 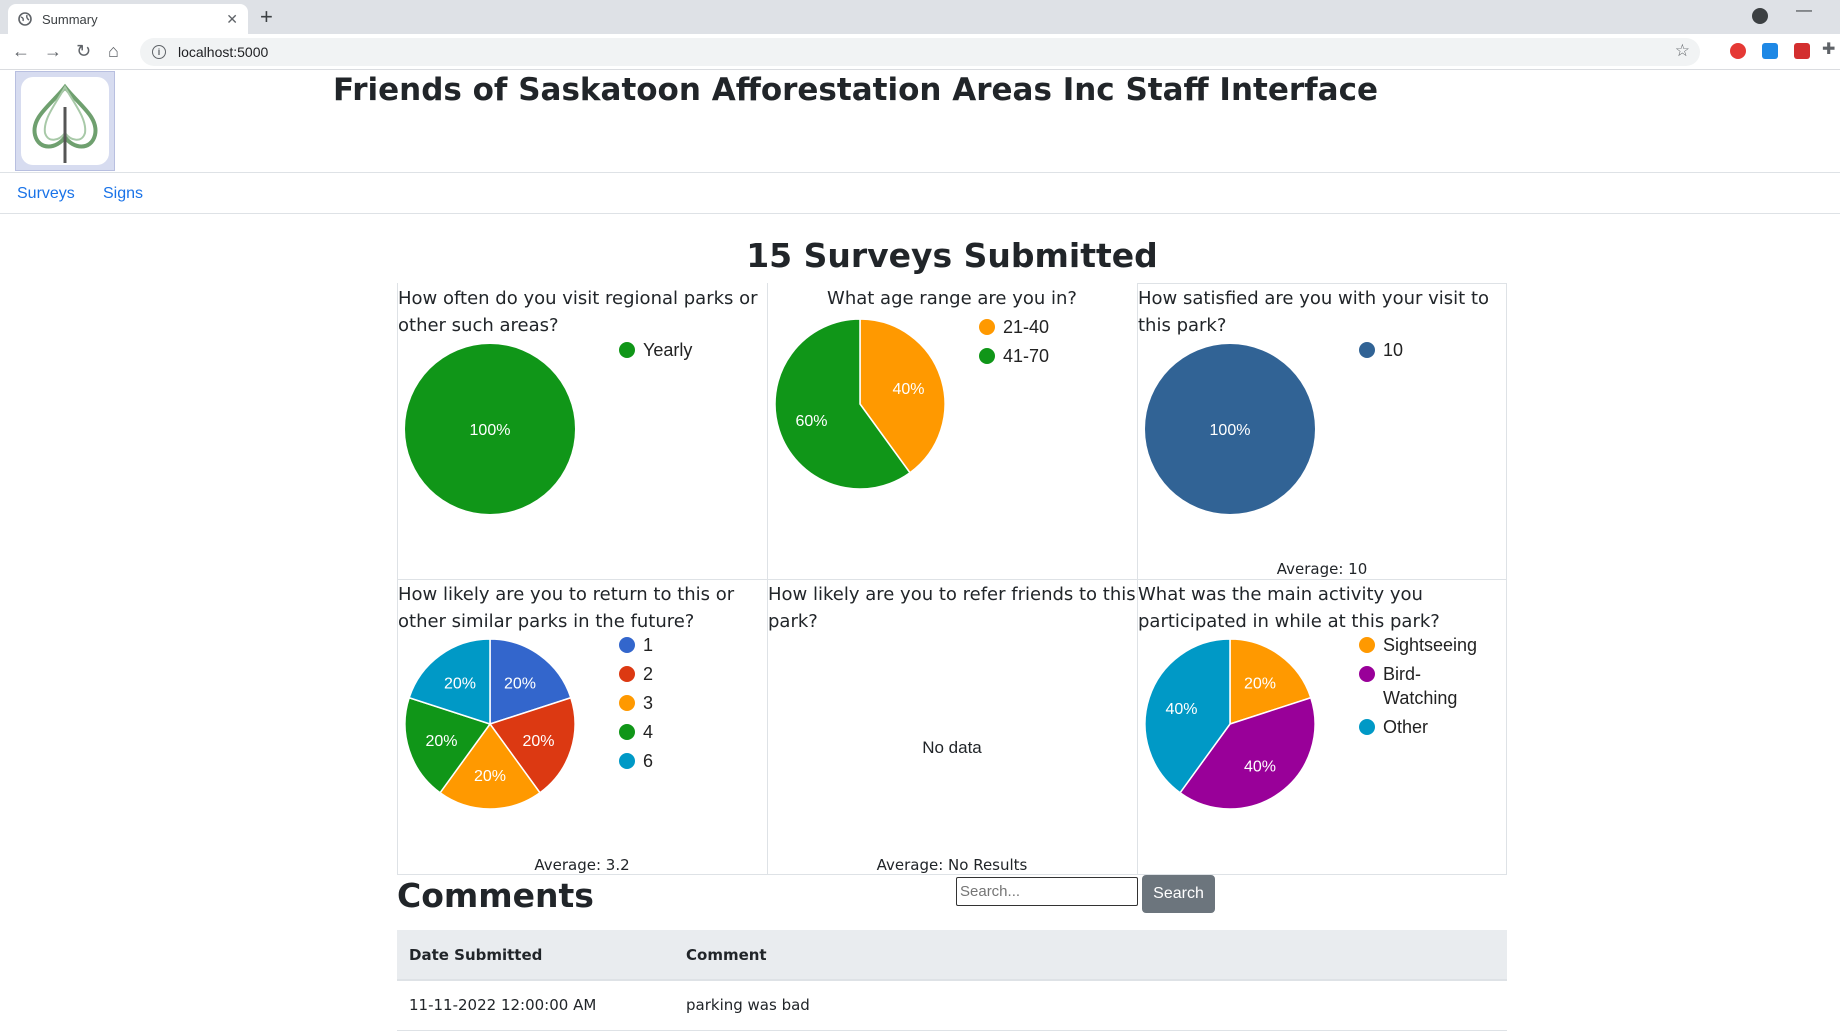 What do you see at coordinates (920, 193) in the screenshot?
I see `site-nav: Surveys Signs` at bounding box center [920, 193].